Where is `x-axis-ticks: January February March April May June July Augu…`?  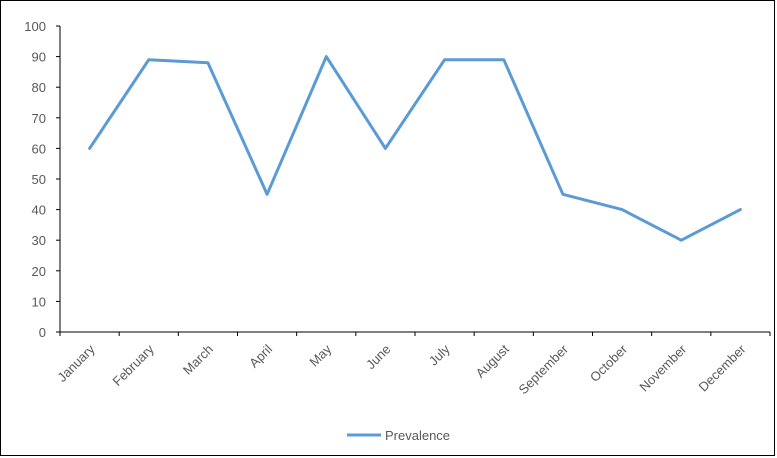 x-axis-ticks: January February March April May June July Augu… is located at coordinates (412, 364).